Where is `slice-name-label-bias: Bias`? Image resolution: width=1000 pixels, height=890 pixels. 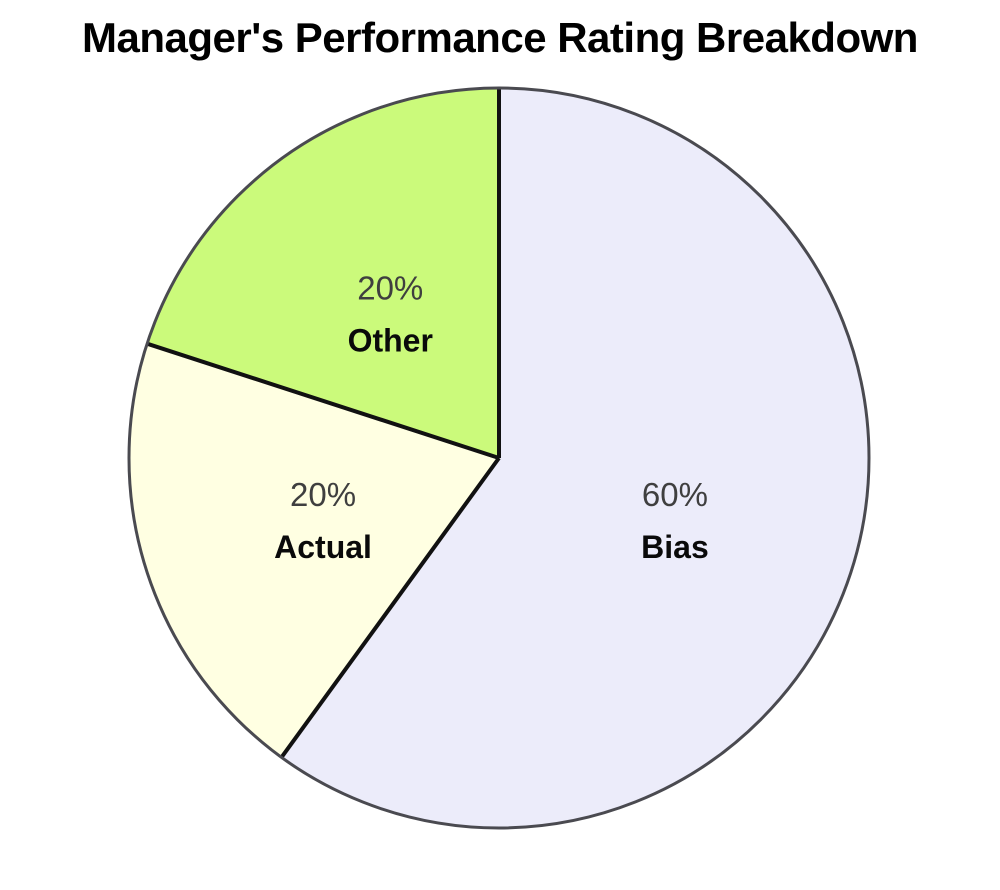 slice-name-label-bias: Bias is located at coordinates (675, 547).